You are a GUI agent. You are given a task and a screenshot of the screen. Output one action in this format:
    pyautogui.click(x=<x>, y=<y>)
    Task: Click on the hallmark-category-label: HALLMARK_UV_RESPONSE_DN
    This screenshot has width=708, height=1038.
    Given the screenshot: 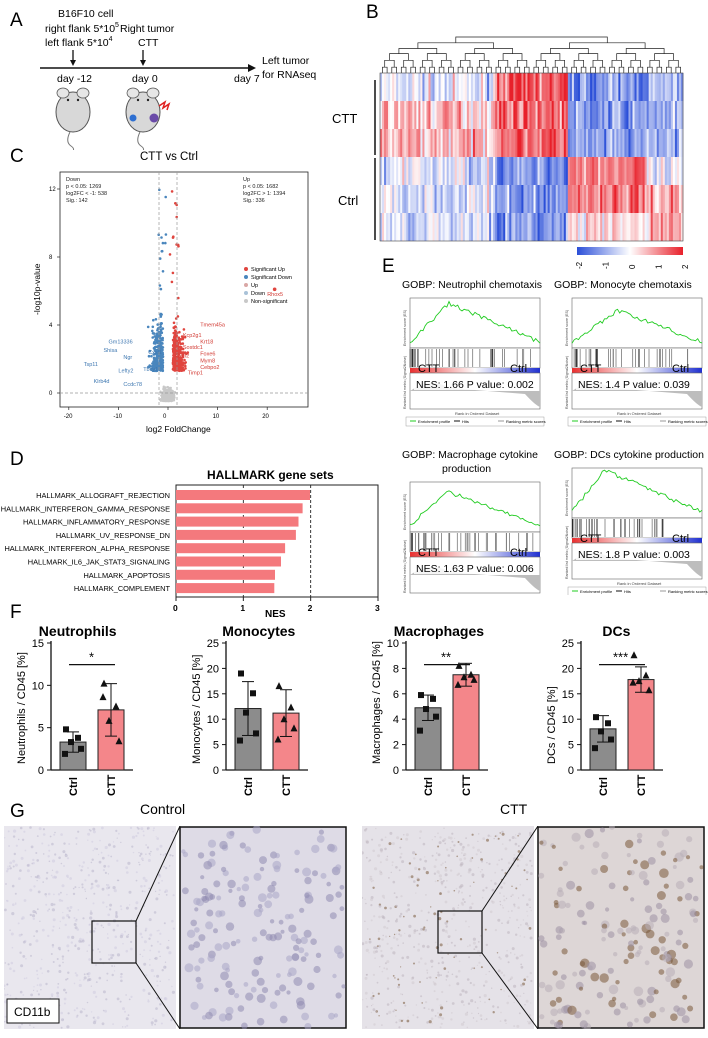 What is the action you would take?
    pyautogui.click(x=113, y=535)
    